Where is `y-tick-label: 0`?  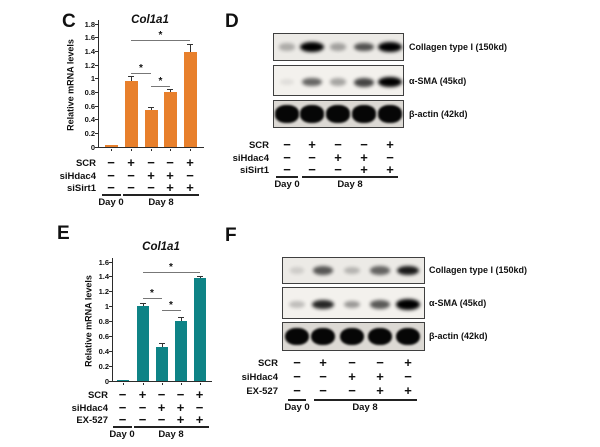
y-tick-label: 0 is located at coordinates (106, 381).